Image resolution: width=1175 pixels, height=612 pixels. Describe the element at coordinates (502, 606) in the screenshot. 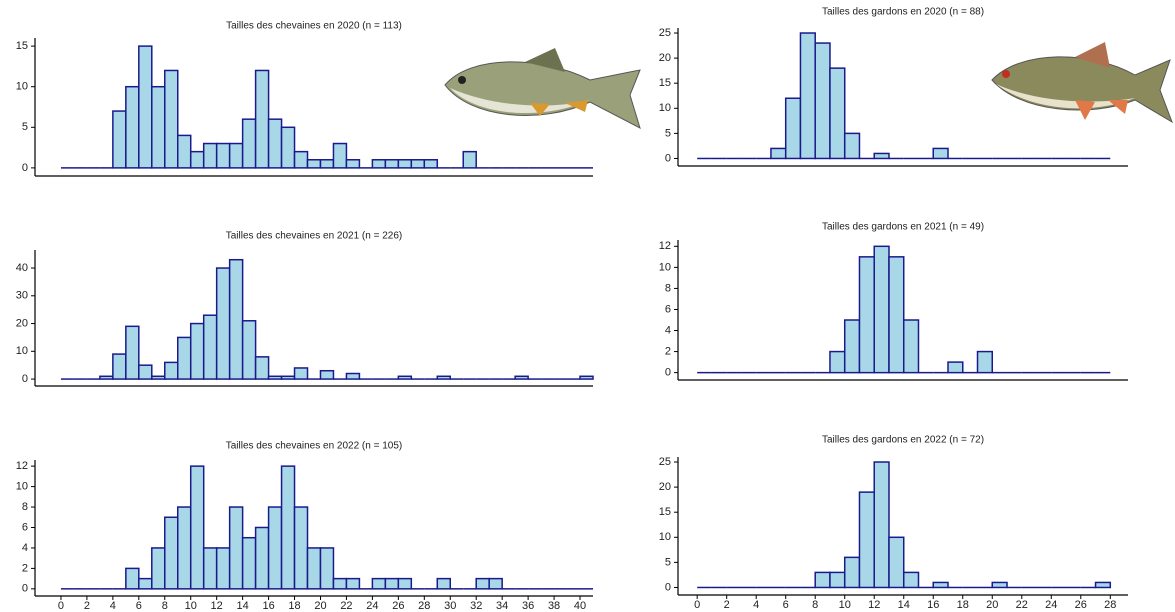

I see `x-tick-label: 34` at that location.